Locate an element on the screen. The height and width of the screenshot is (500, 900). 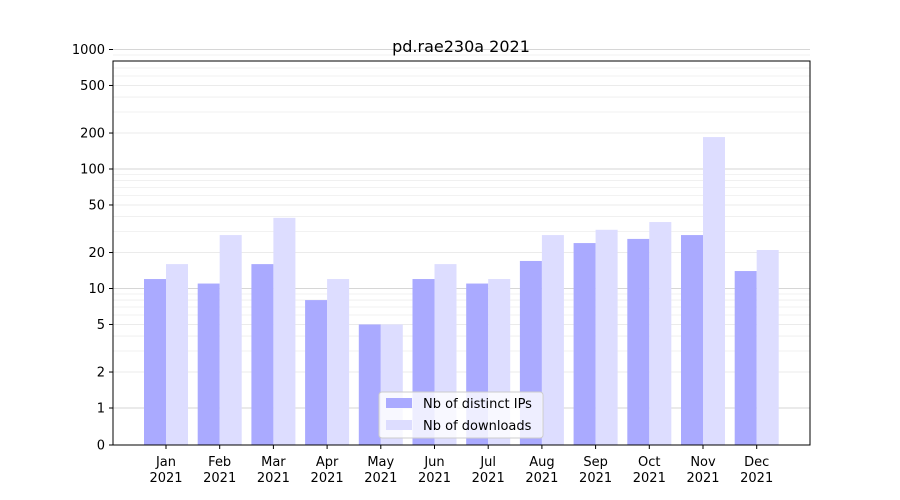
legend-swatch-ips is located at coordinates (399, 403).